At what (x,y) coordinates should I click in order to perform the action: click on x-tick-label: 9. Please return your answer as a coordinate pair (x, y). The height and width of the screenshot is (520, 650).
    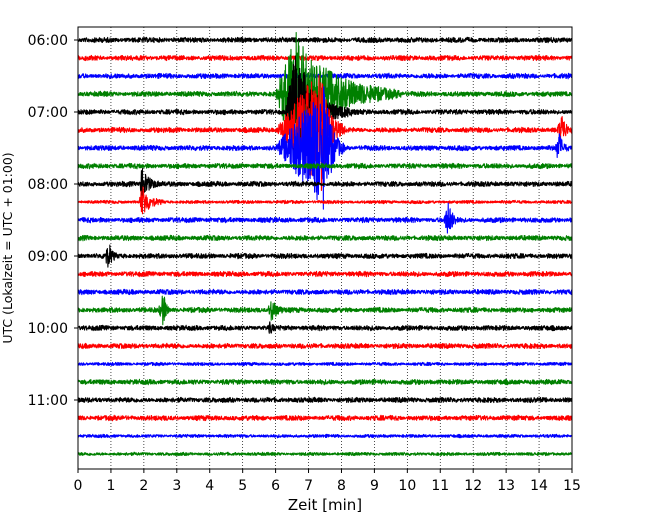
    Looking at the image, I should click on (374, 486).